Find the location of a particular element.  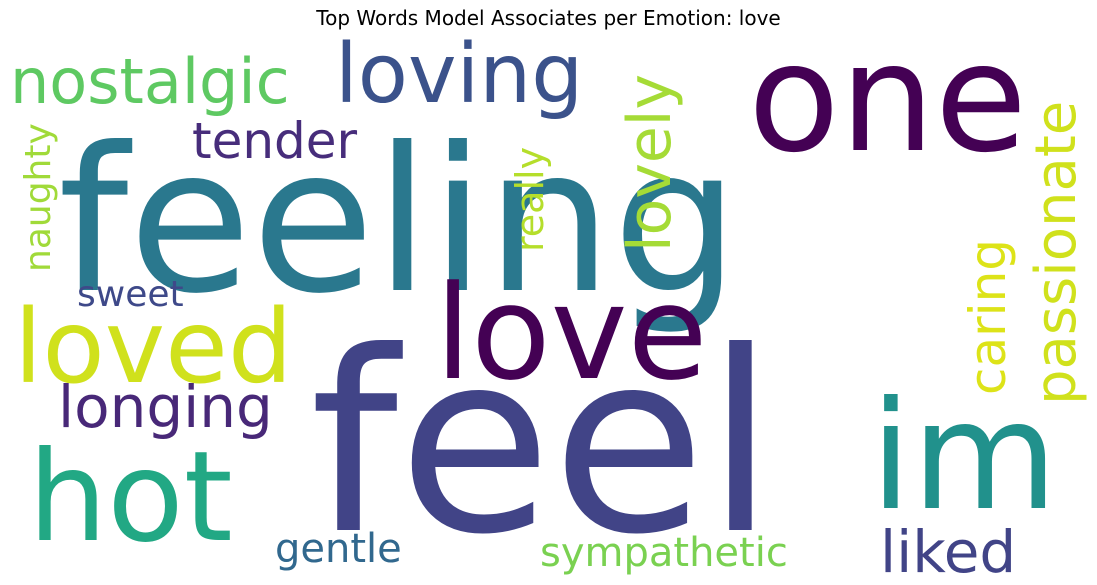

word-loved: loved is located at coordinates (153, 347).